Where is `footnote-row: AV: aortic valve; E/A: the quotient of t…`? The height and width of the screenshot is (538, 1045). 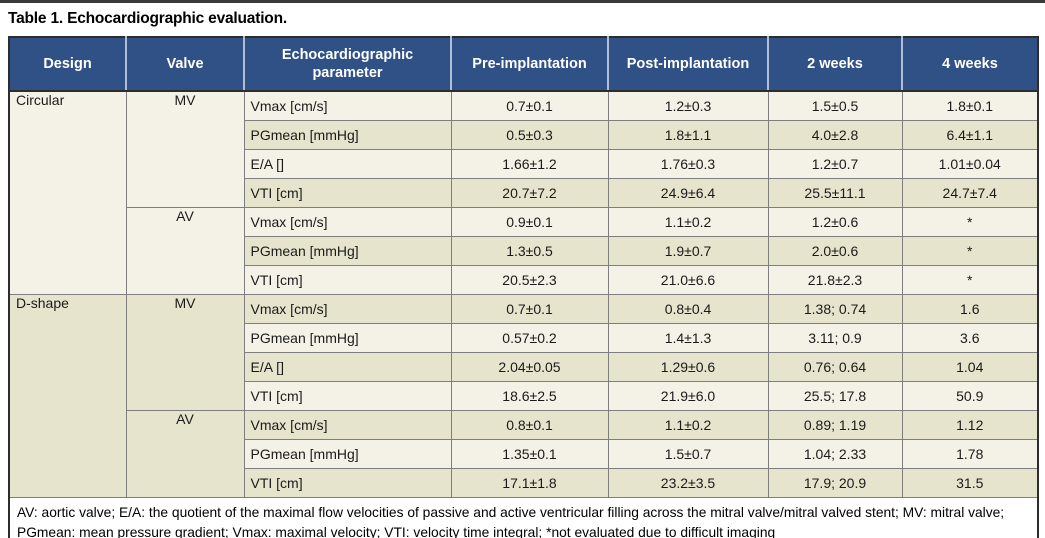 footnote-row: AV: aortic valve; E/A: the quotient of t… is located at coordinates (523, 517).